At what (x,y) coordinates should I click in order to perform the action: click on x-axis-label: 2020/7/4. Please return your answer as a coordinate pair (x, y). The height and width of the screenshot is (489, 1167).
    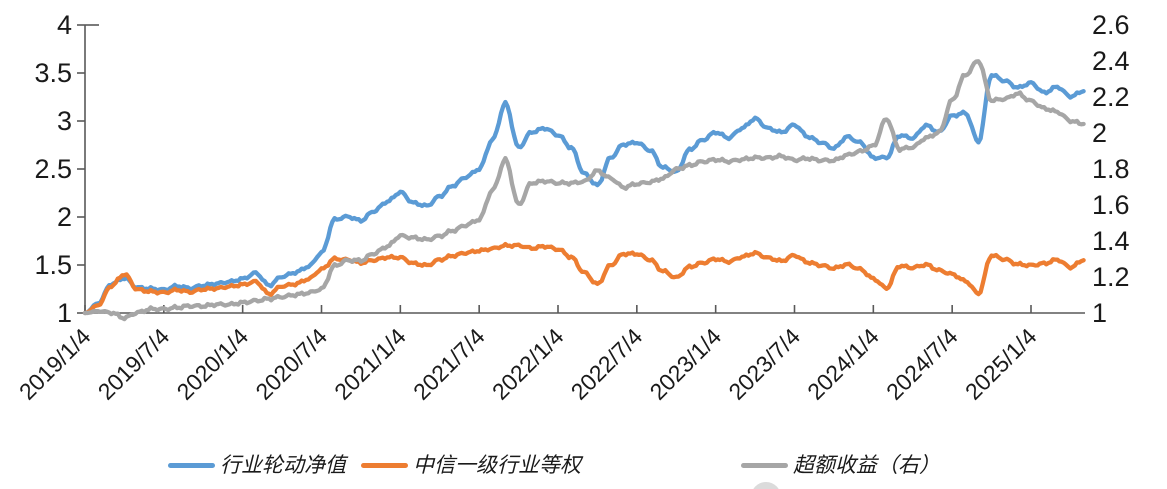
    Looking at the image, I should click on (291, 364).